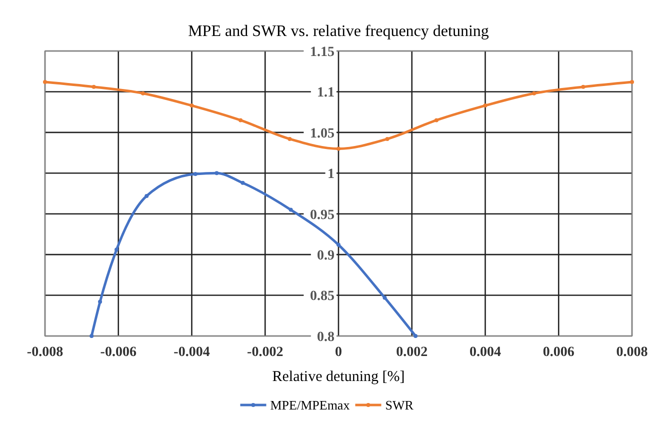 The width and height of the screenshot is (658, 427). I want to click on x-tick-label: 0.002, so click(412, 352).